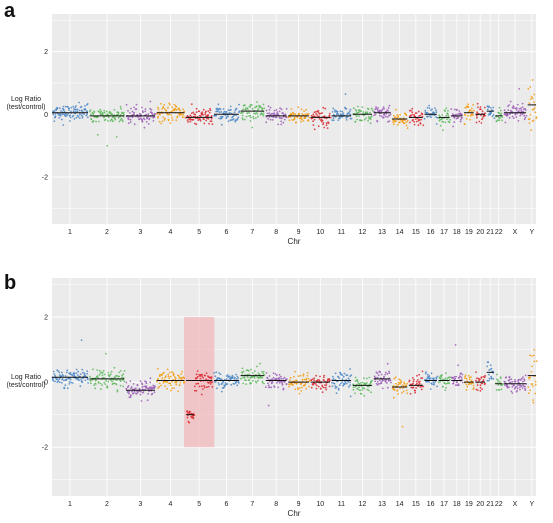  Describe the element at coordinates (171, 504) in the screenshot. I see `x-tick-label: 4` at that location.